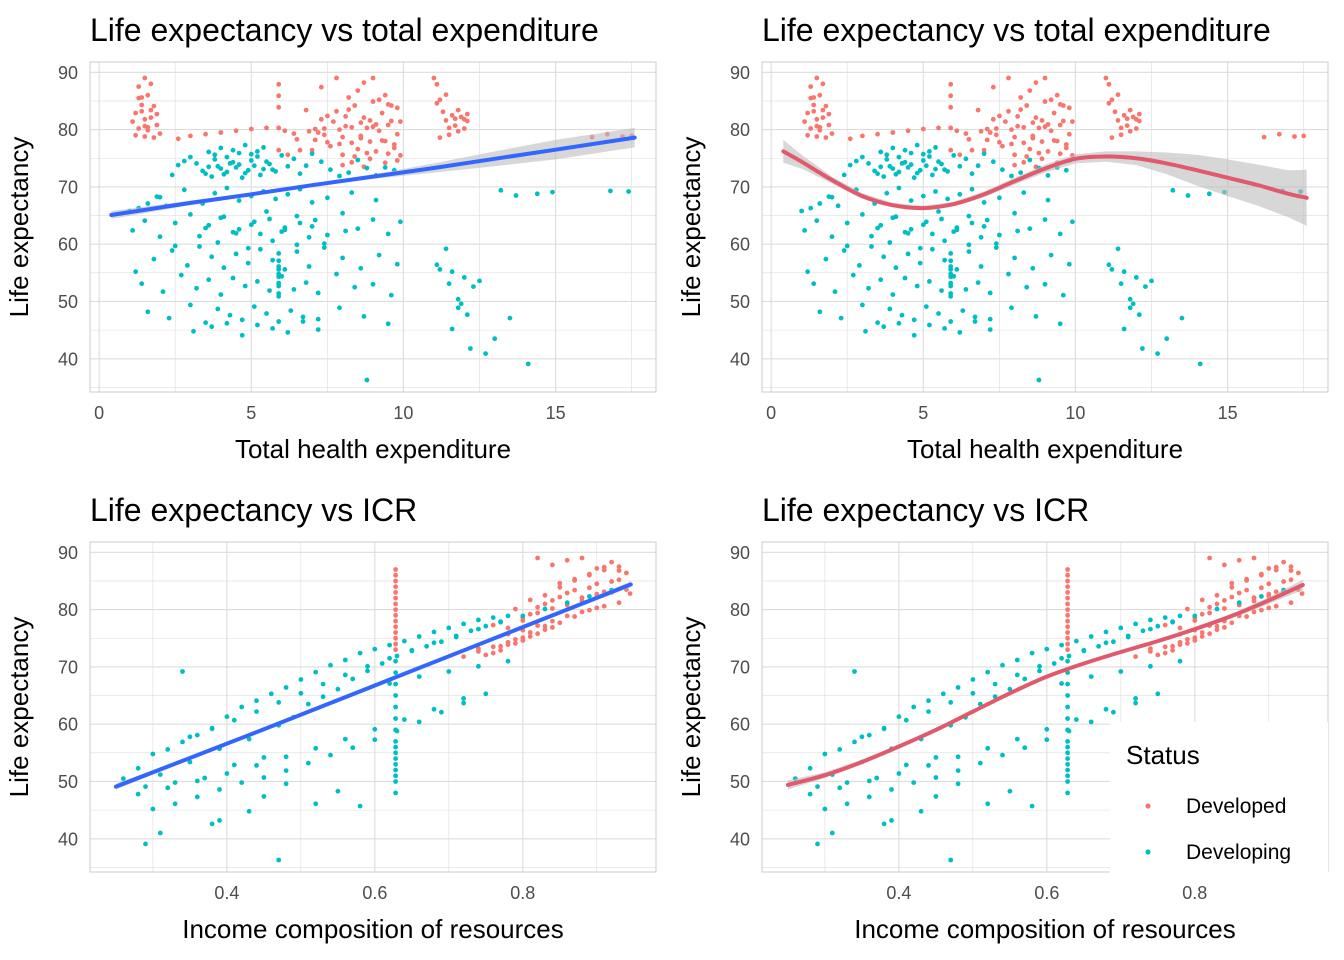  I want to click on x-tick-label: 10, so click(1075, 413).